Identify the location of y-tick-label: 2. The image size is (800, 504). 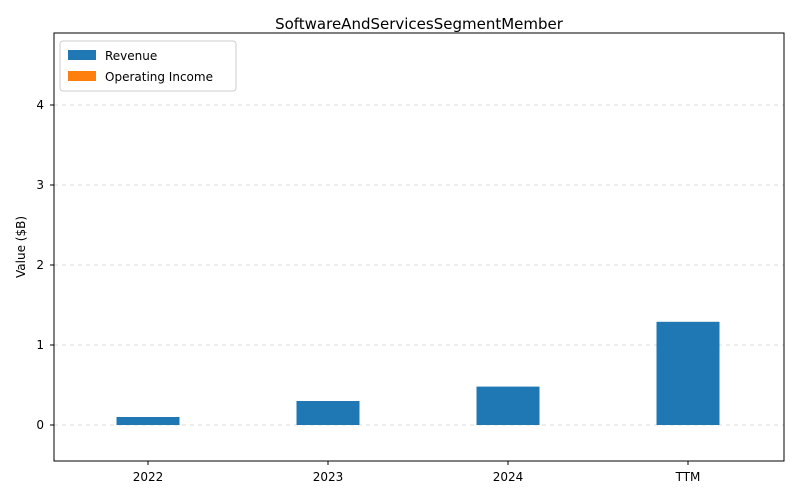
(40, 265).